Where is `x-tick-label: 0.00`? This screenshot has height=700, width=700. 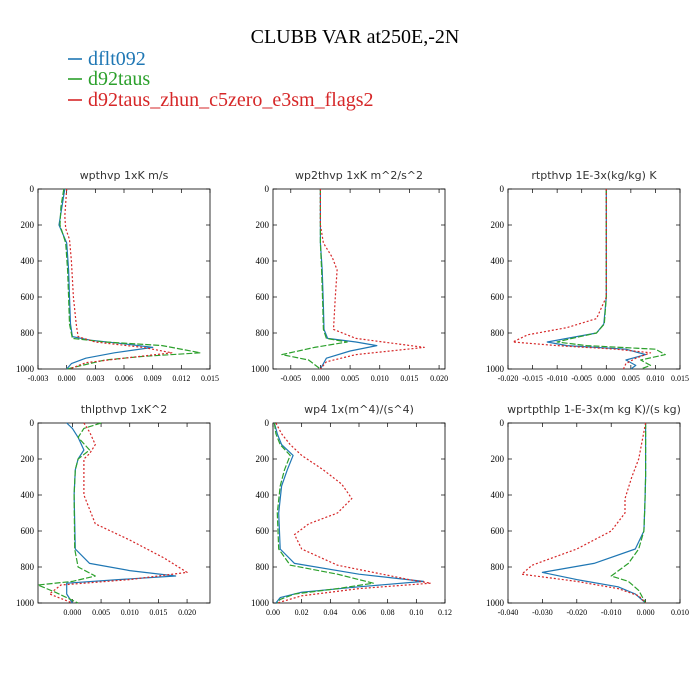 x-tick-label: 0.00 is located at coordinates (273, 612).